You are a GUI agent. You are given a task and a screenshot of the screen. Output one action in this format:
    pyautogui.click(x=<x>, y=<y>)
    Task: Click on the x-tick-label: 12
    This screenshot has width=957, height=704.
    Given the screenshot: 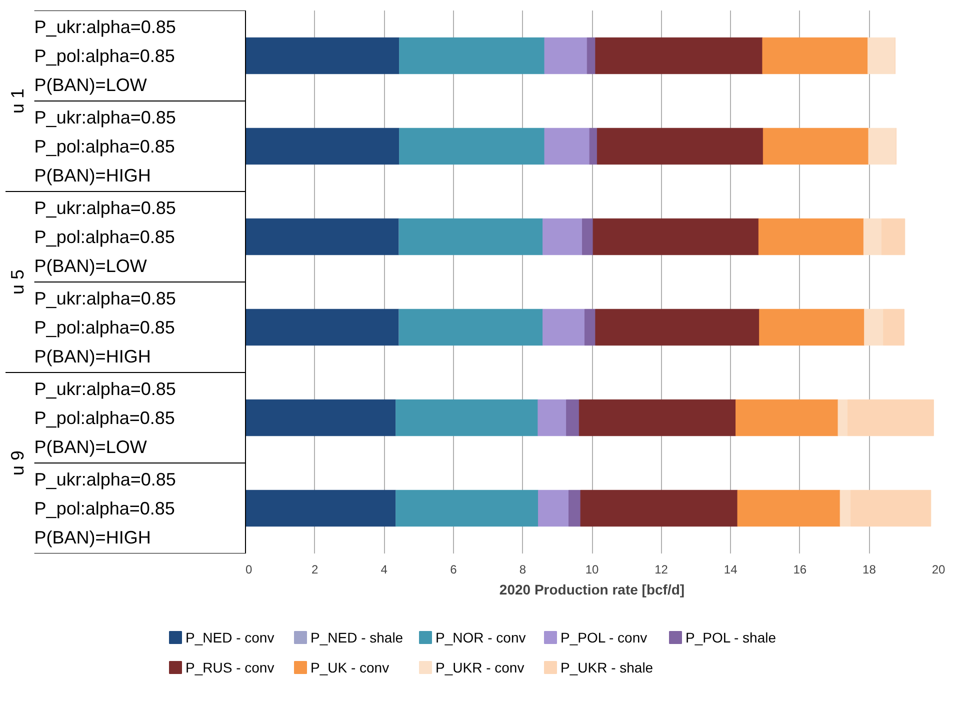 What is the action you would take?
    pyautogui.click(x=661, y=569)
    